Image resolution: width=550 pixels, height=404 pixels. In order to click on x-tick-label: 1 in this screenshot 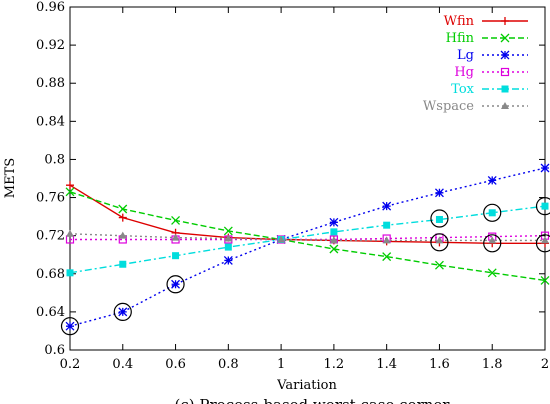, I will do `click(281, 364)`.